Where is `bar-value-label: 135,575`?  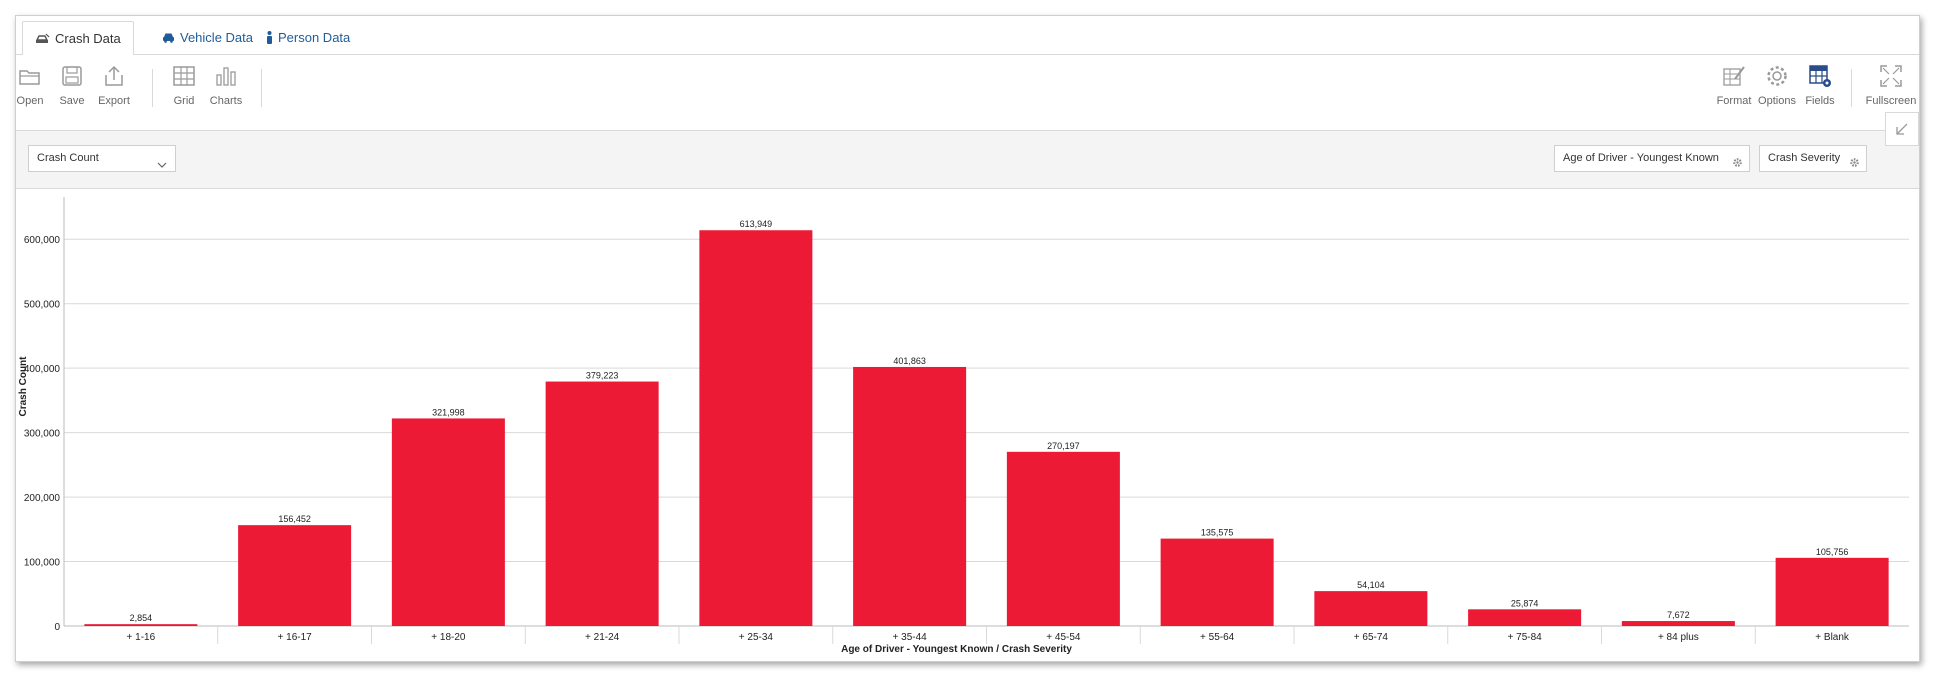
bar-value-label: 135,575 is located at coordinates (1217, 533).